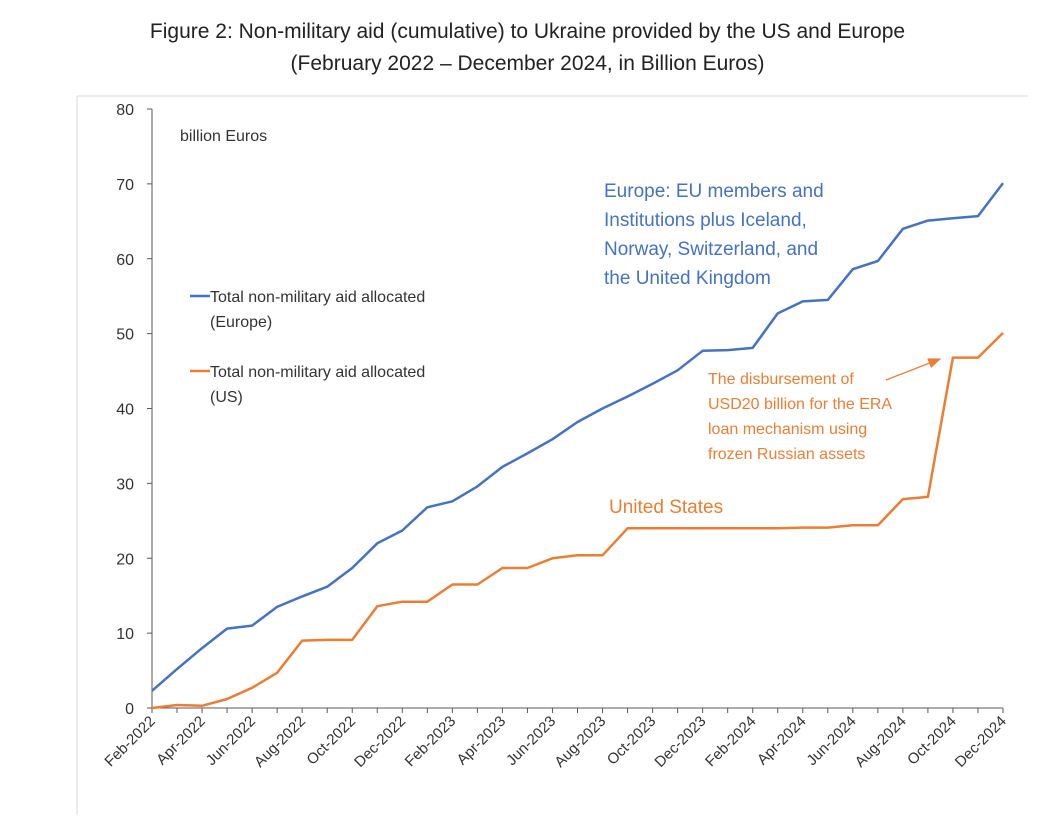  I want to click on x-tick-label: Apr-2023, so click(482, 741).